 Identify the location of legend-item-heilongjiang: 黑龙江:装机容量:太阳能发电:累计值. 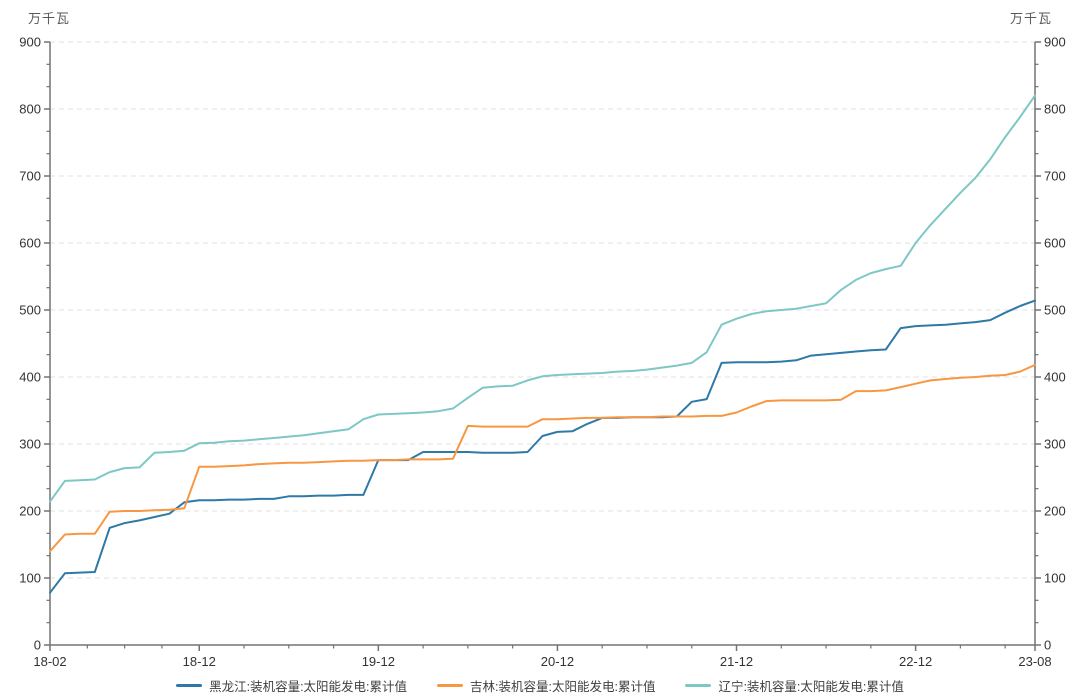
(291, 685).